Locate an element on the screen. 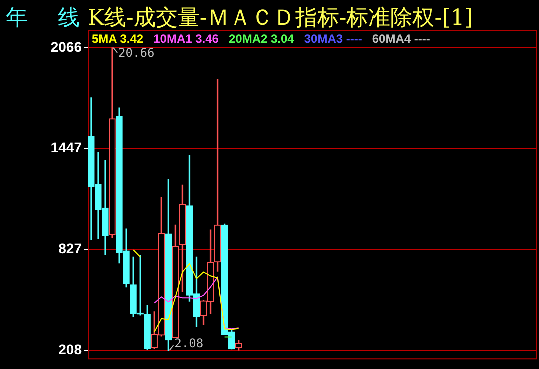 The height and width of the screenshot is (369, 539). text: 20MA2 3.04 is located at coordinates (261, 39).